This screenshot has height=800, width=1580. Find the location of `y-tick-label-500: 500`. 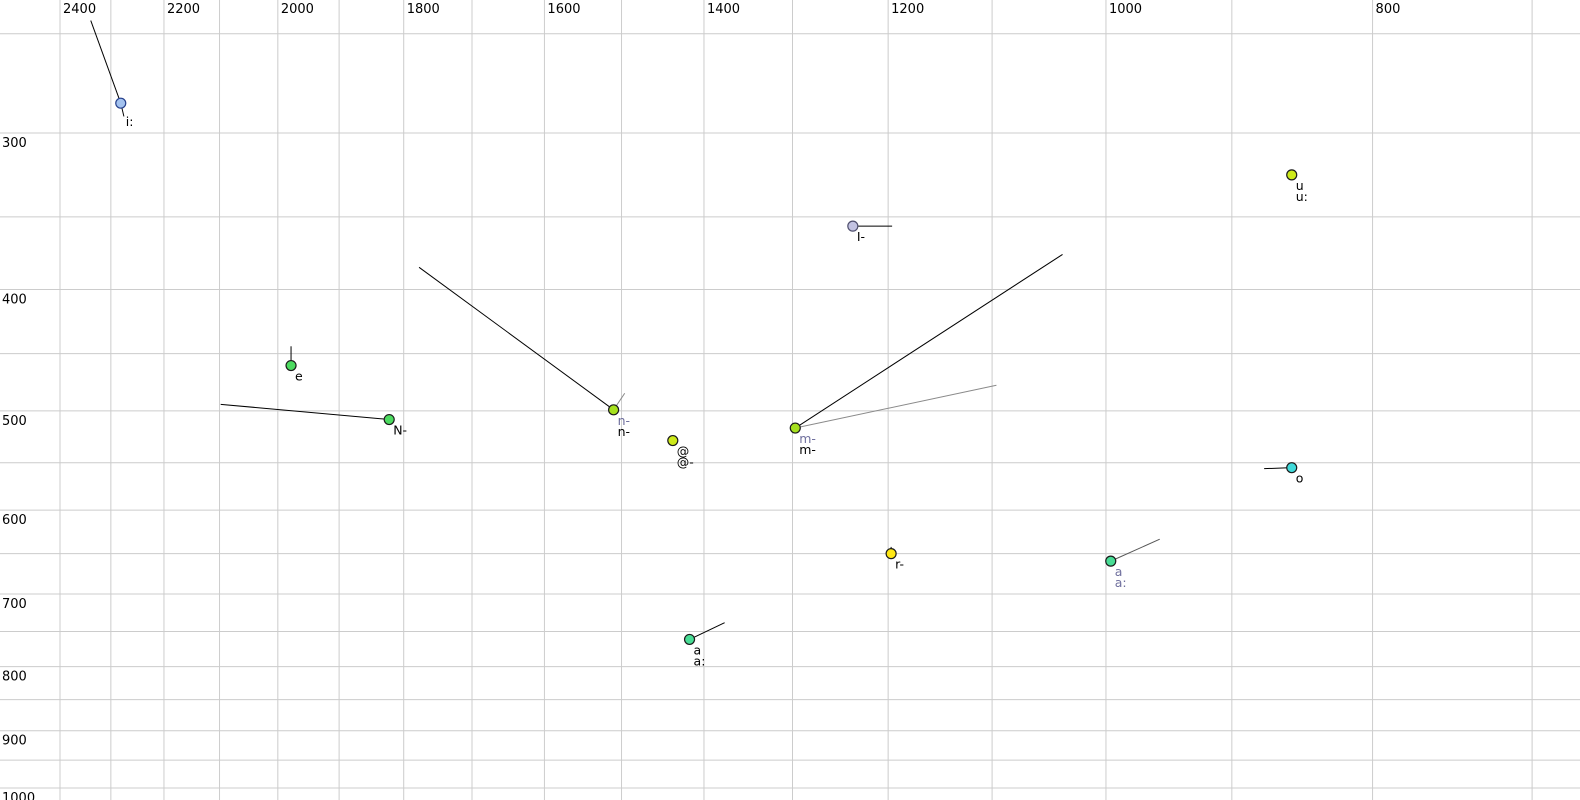

y-tick-label-500: 500 is located at coordinates (14, 421).